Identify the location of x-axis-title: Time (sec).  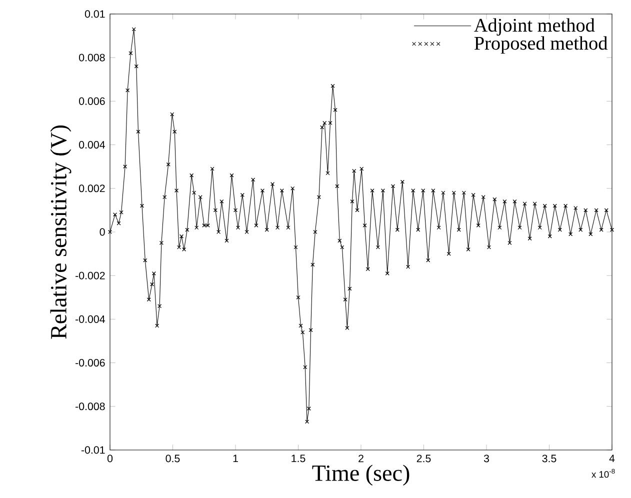
(361, 475).